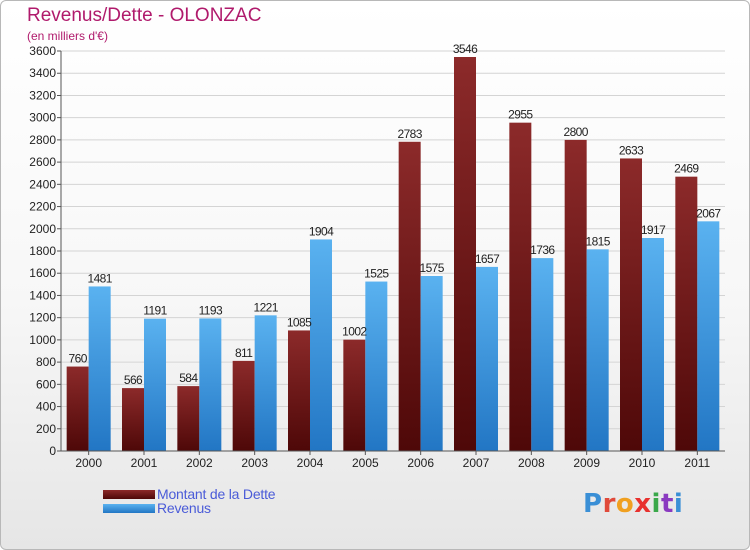 The height and width of the screenshot is (550, 750). What do you see at coordinates (88, 463) in the screenshot?
I see `x-tick-label: 2000` at bounding box center [88, 463].